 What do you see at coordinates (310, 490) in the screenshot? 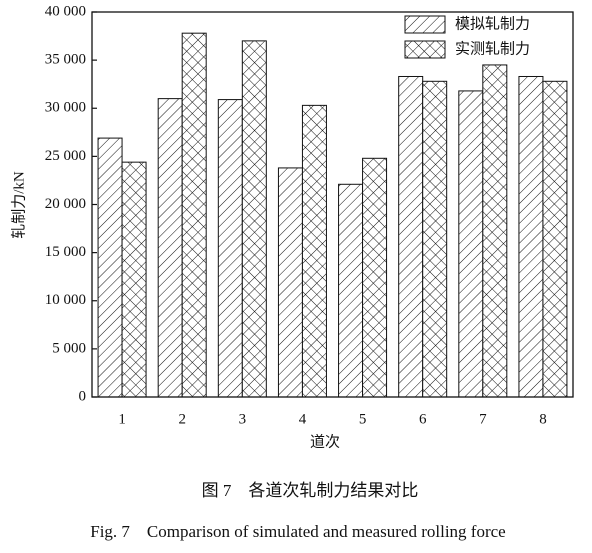
I see `caption: 图 7 各道次轧制力结果对比` at bounding box center [310, 490].